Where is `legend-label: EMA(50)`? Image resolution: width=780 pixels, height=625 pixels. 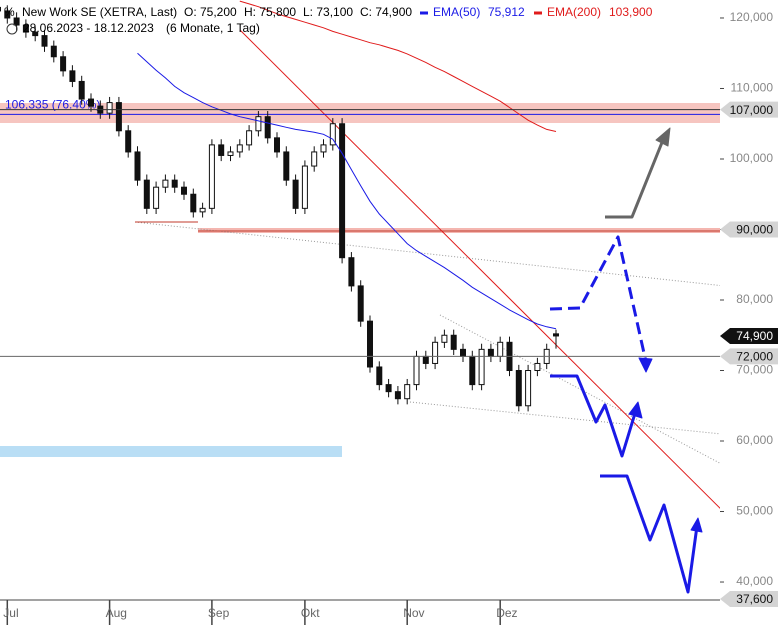 legend-label: EMA(50) is located at coordinates (456, 12).